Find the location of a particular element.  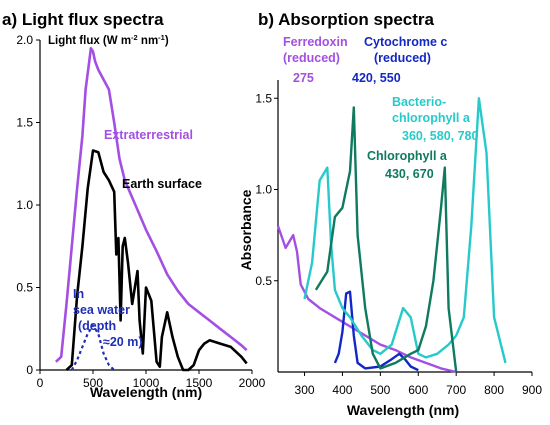

panel-a-y-tick-label: 1.0 is located at coordinates (24, 205).